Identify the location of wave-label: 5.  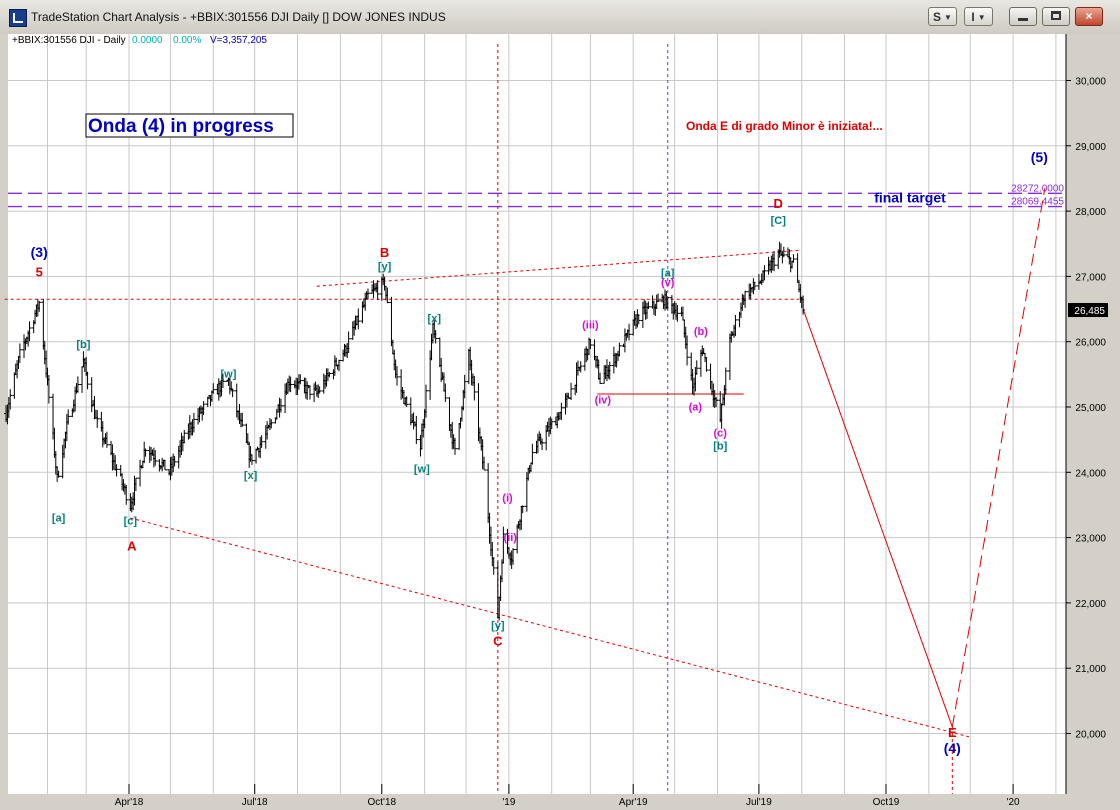
(39, 271).